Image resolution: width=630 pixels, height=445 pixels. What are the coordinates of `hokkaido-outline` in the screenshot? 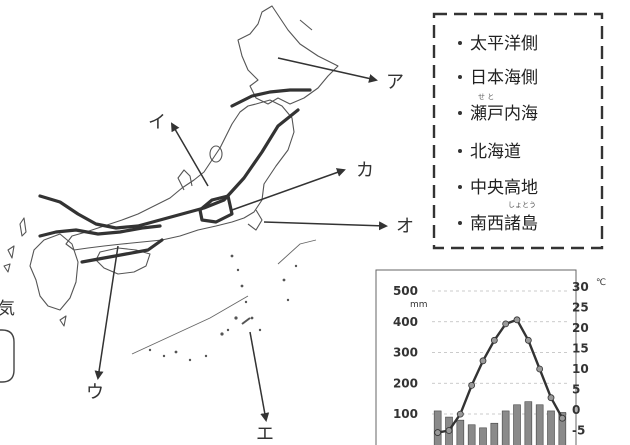 It's located at (288, 55).